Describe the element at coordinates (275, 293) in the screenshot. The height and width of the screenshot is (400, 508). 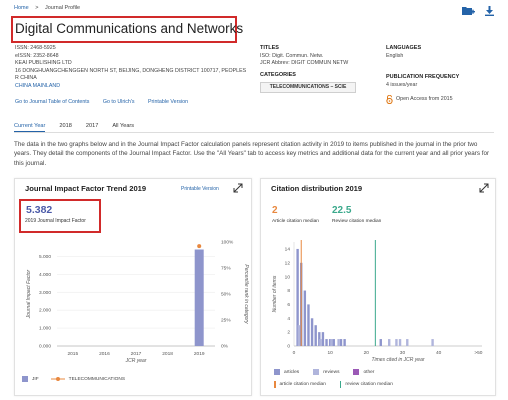
I see `citation-y-axis-title: Number of items` at that location.